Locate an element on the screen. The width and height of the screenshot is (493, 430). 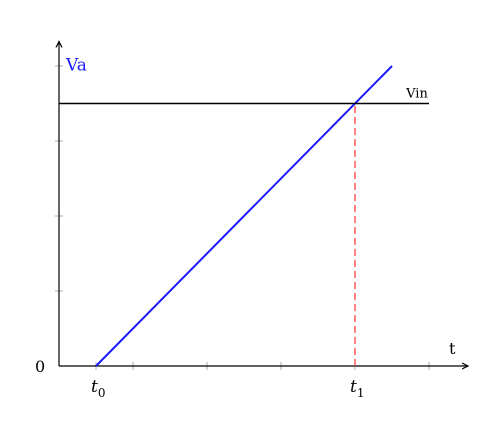
series-label-vin: Vin is located at coordinates (416, 94).